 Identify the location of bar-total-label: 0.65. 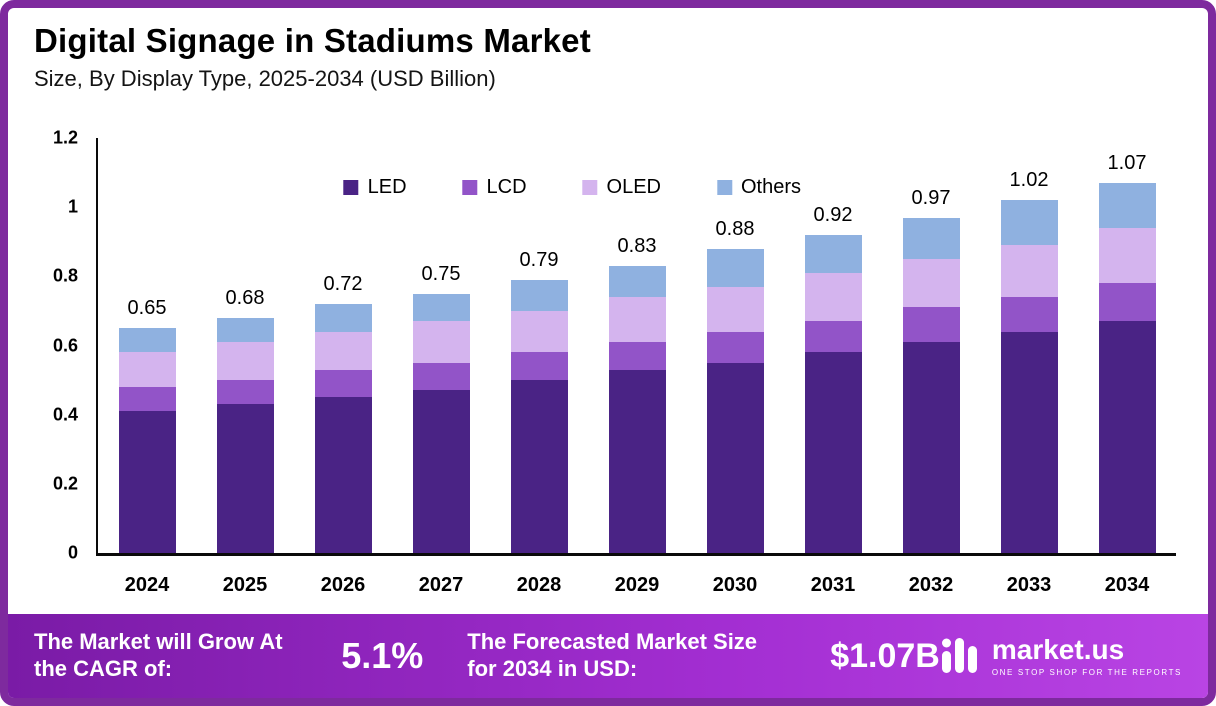
(147, 308).